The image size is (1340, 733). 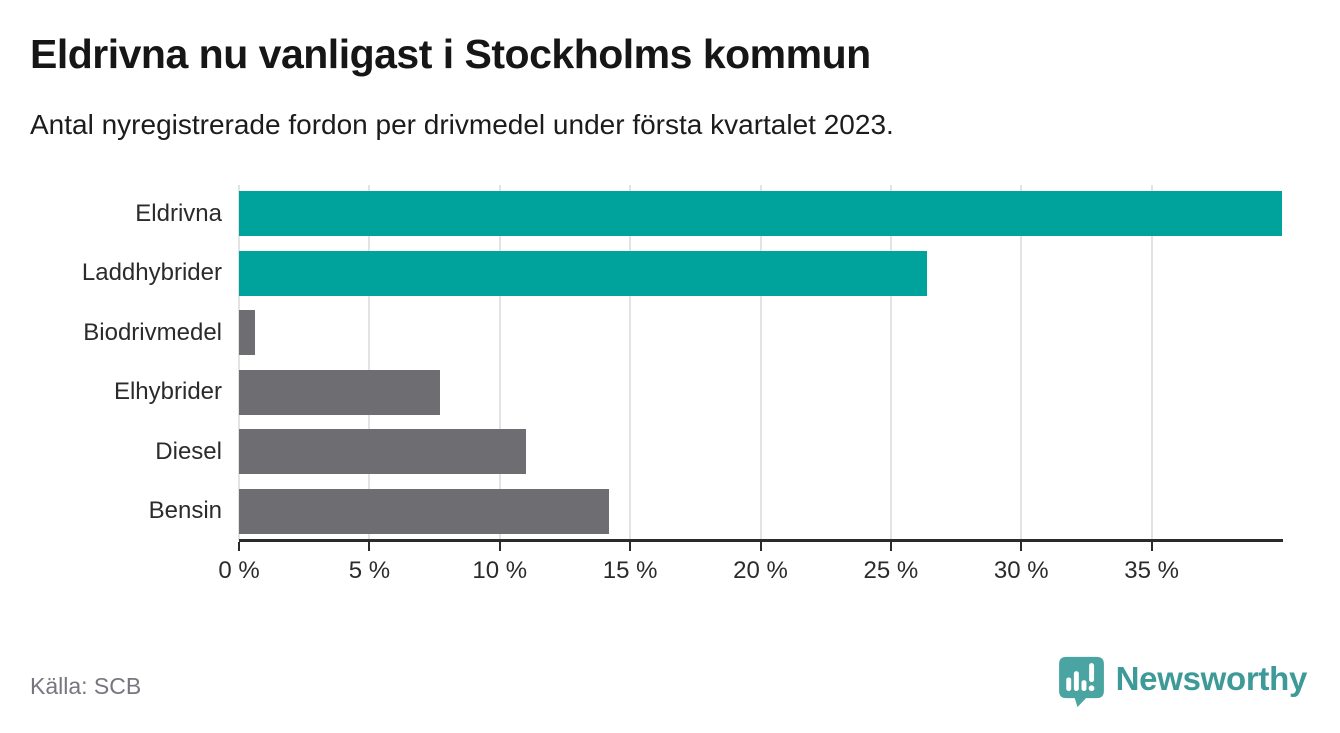 I want to click on y-label-eldrivna: Eldrivna, so click(x=178, y=213).